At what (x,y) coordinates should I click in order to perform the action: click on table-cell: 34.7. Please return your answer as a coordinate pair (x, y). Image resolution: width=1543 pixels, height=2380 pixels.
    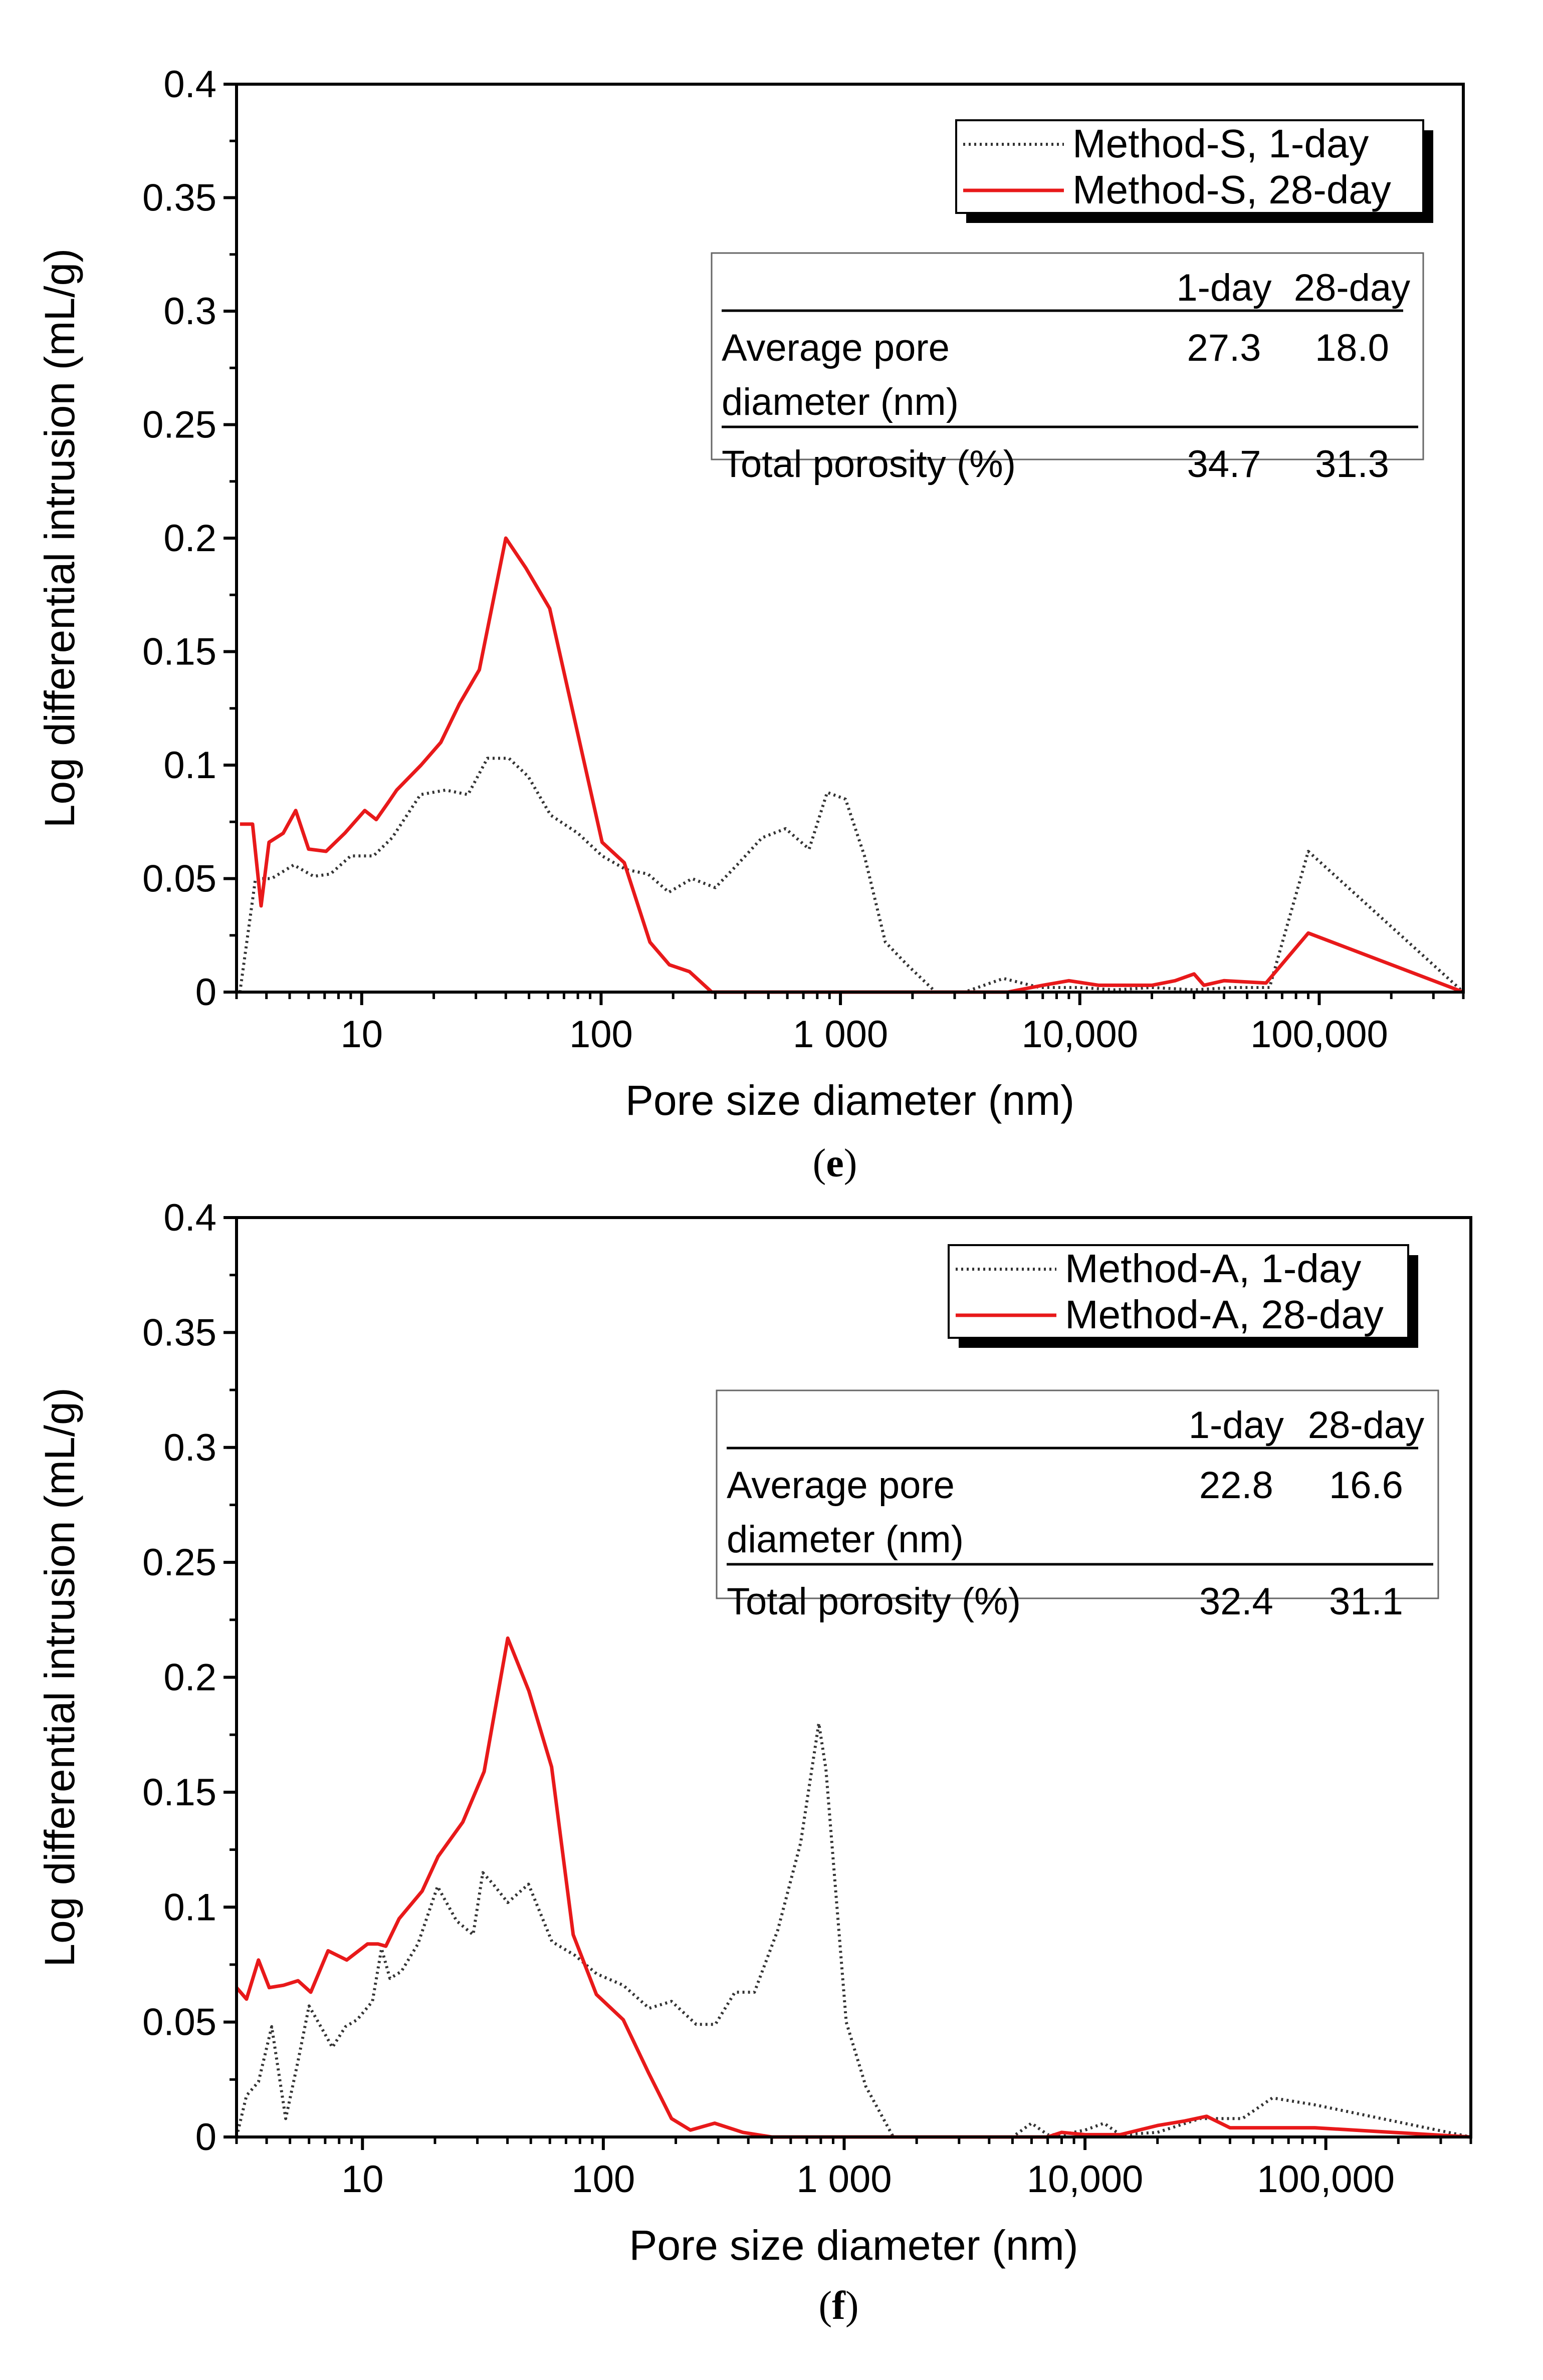
    Looking at the image, I should click on (1224, 465).